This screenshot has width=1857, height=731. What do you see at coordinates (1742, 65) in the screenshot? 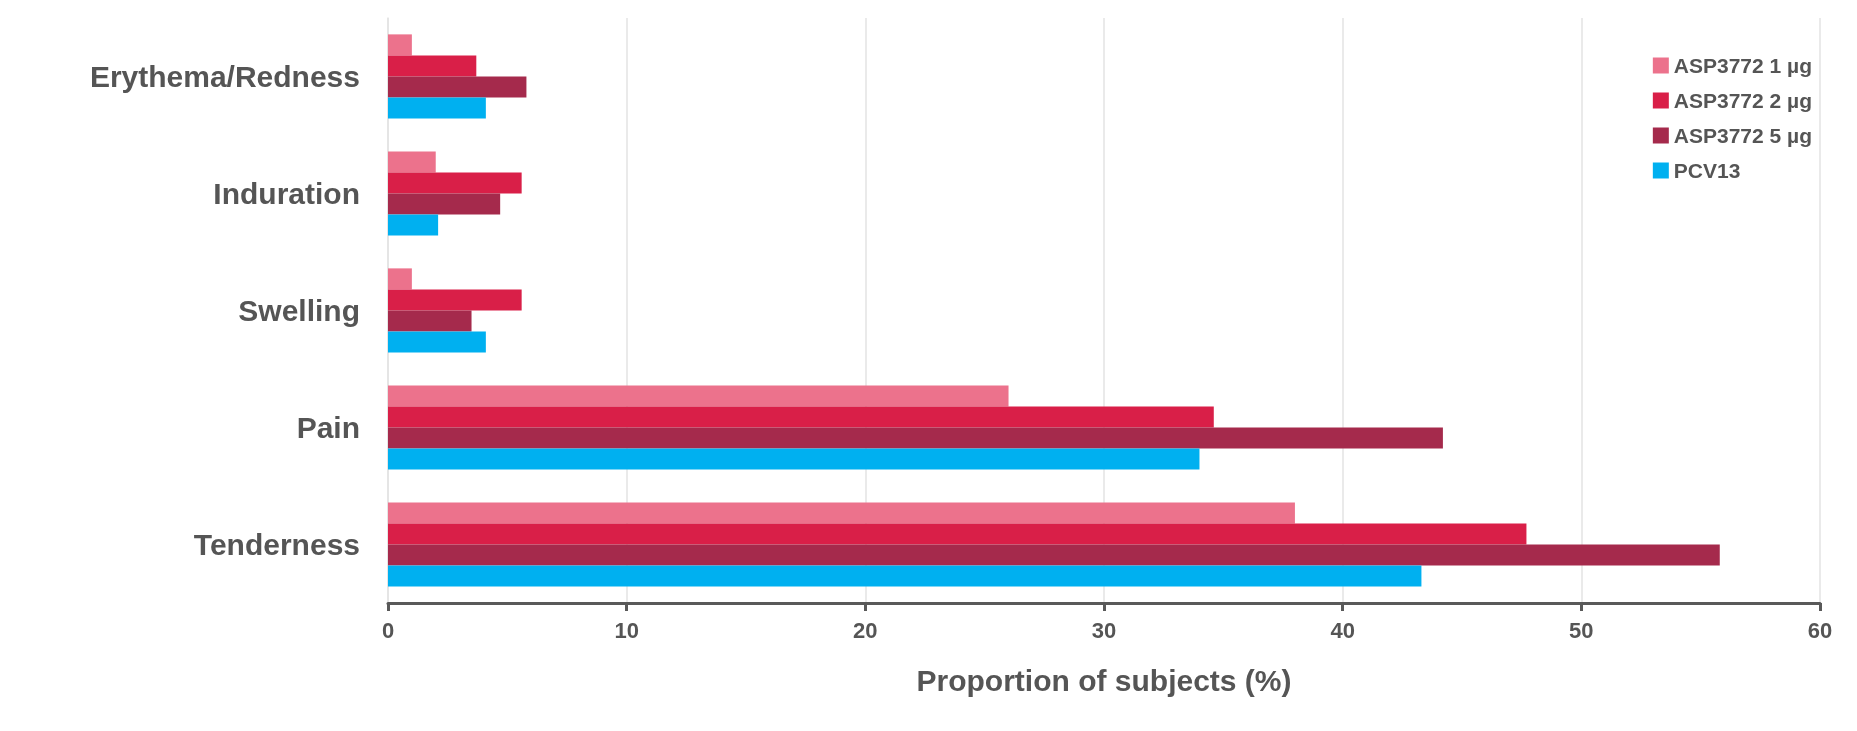
I see `legend-label: ASP3772 1 µg` at bounding box center [1742, 65].